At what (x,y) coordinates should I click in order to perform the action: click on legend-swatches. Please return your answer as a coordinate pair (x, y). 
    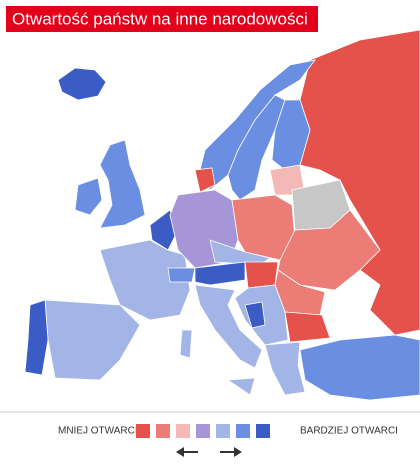
    Looking at the image, I should click on (203, 431).